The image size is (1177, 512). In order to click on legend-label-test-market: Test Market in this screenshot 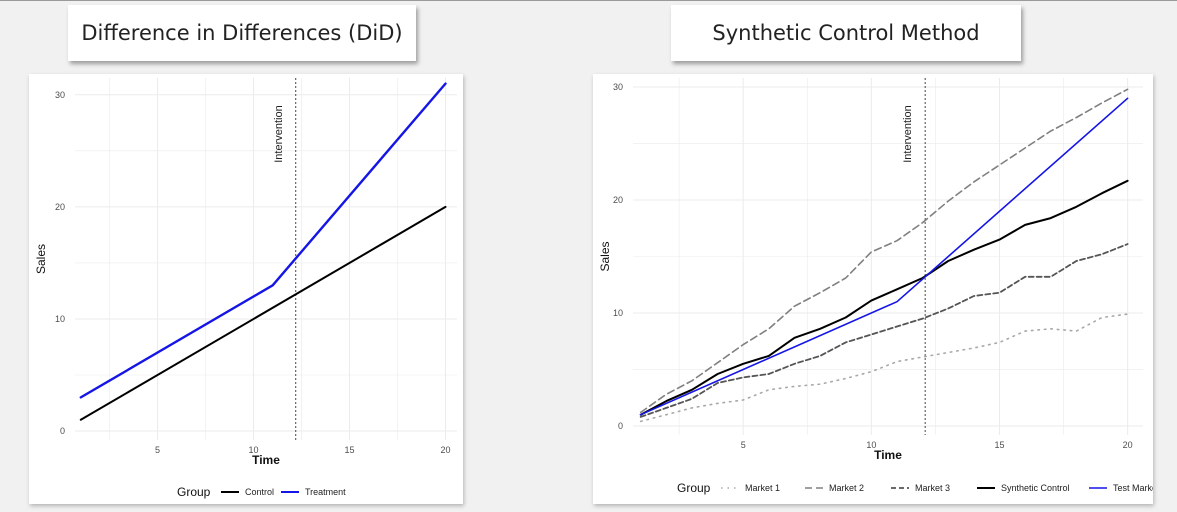, I will do `click(1133, 488)`.